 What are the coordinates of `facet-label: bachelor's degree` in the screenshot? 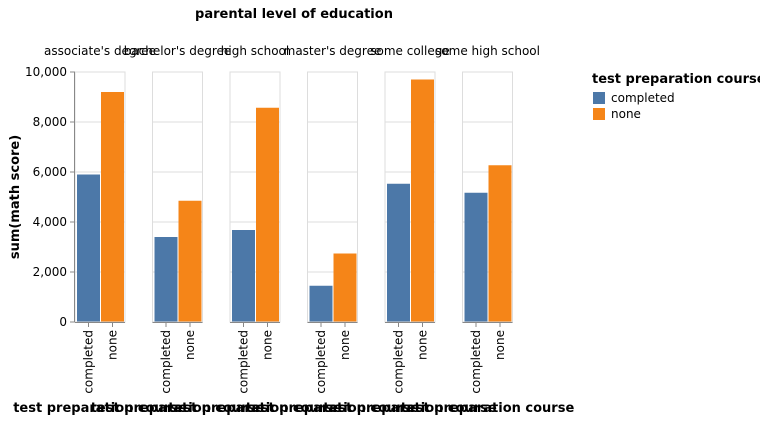 It's located at (178, 51).